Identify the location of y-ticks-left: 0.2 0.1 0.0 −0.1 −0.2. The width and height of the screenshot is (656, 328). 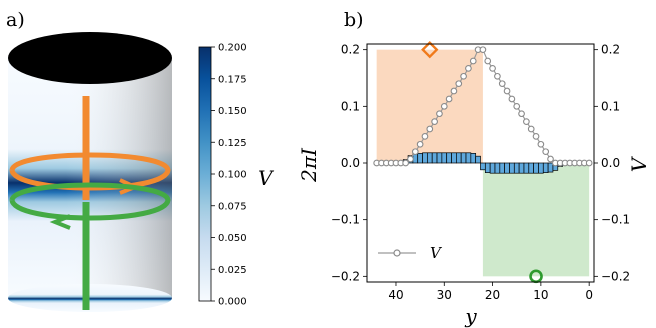
(349, 163).